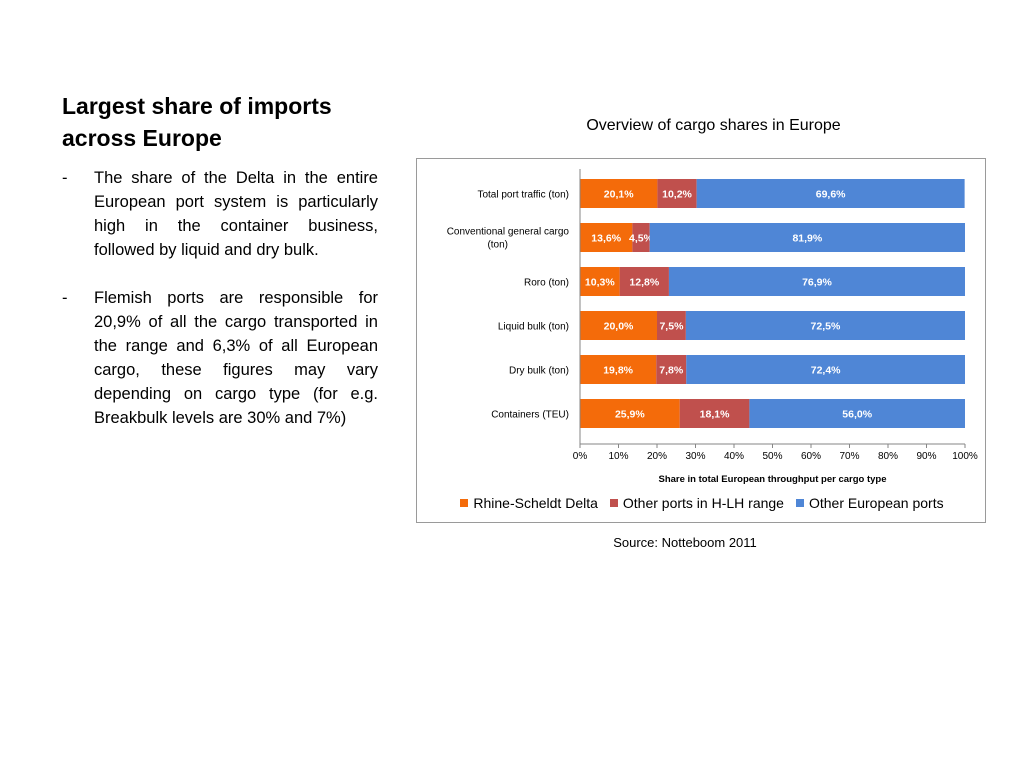 The image size is (1024, 768). What do you see at coordinates (888, 456) in the screenshot?
I see `x-tick-label: 80%` at bounding box center [888, 456].